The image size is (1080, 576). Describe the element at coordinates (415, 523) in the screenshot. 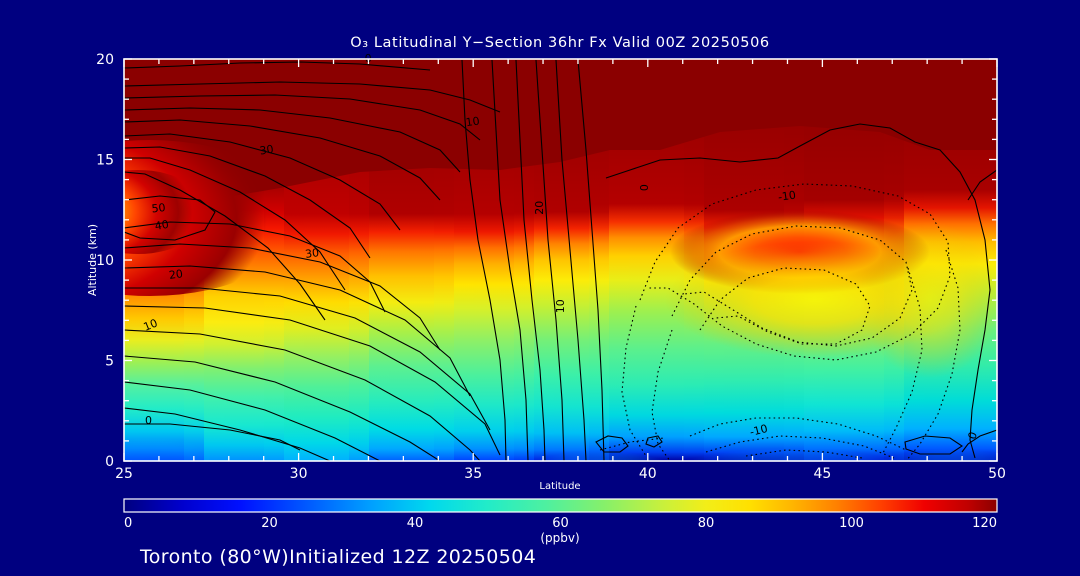

I see `colorbar-tick-label: 40` at that location.